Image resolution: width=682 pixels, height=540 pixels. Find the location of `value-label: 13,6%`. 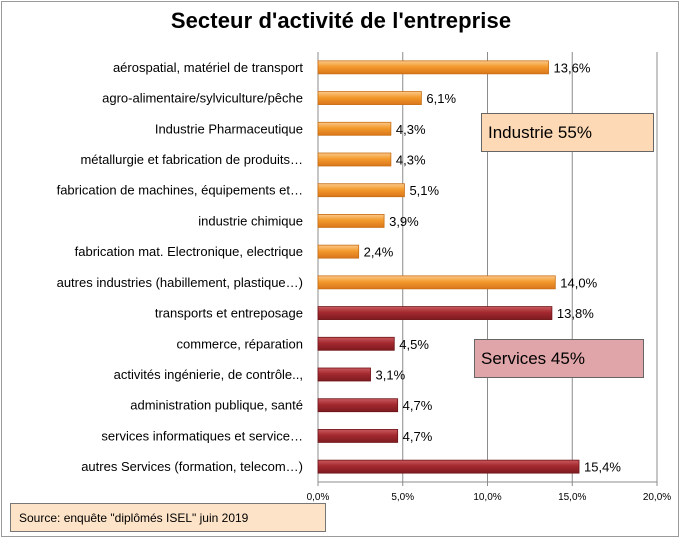

value-label: 13,6% is located at coordinates (572, 67).